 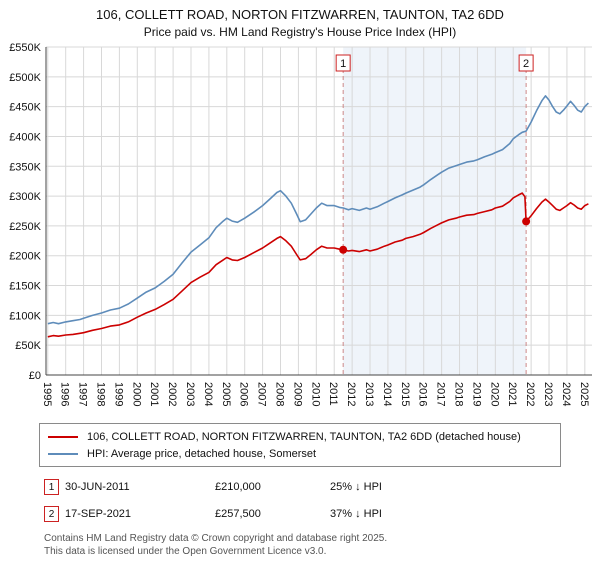 I want to click on sale-price-2: £257,500, so click(x=238, y=514).